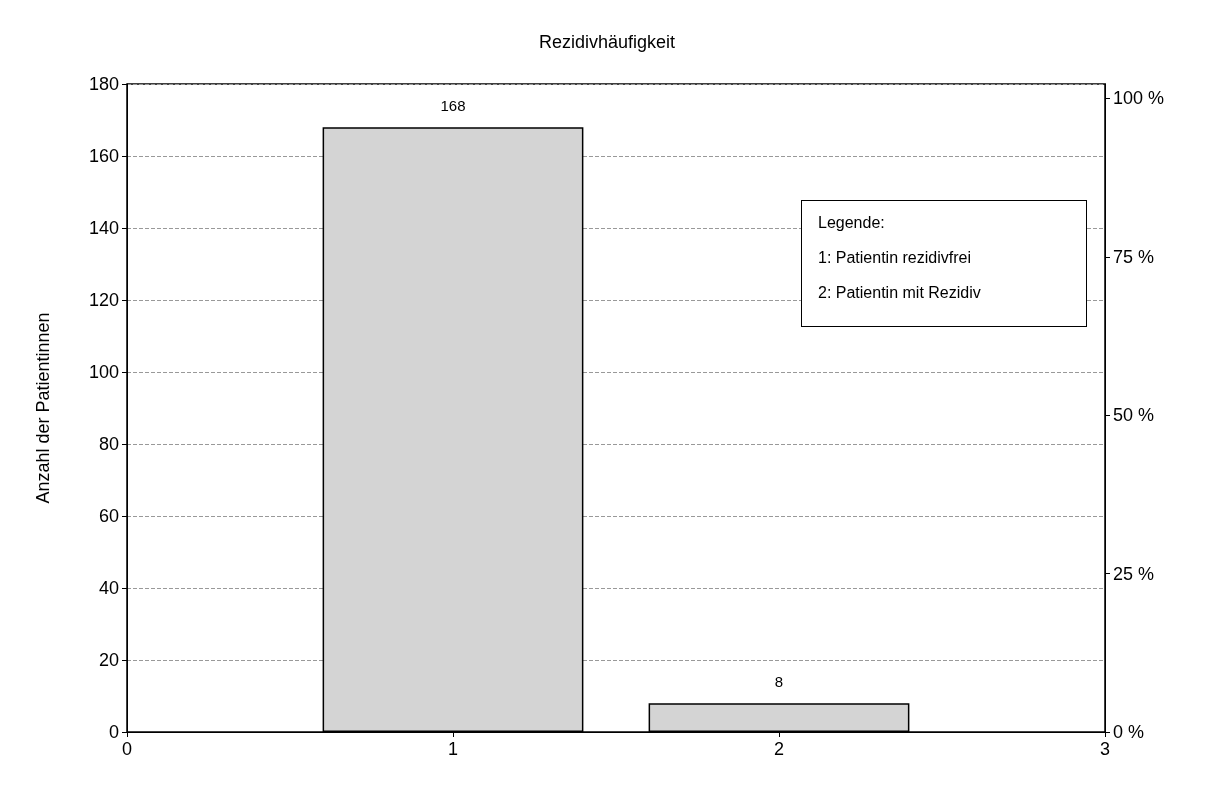 This screenshot has width=1214, height=785. I want to click on y-tick-label: 80, so click(108, 444).